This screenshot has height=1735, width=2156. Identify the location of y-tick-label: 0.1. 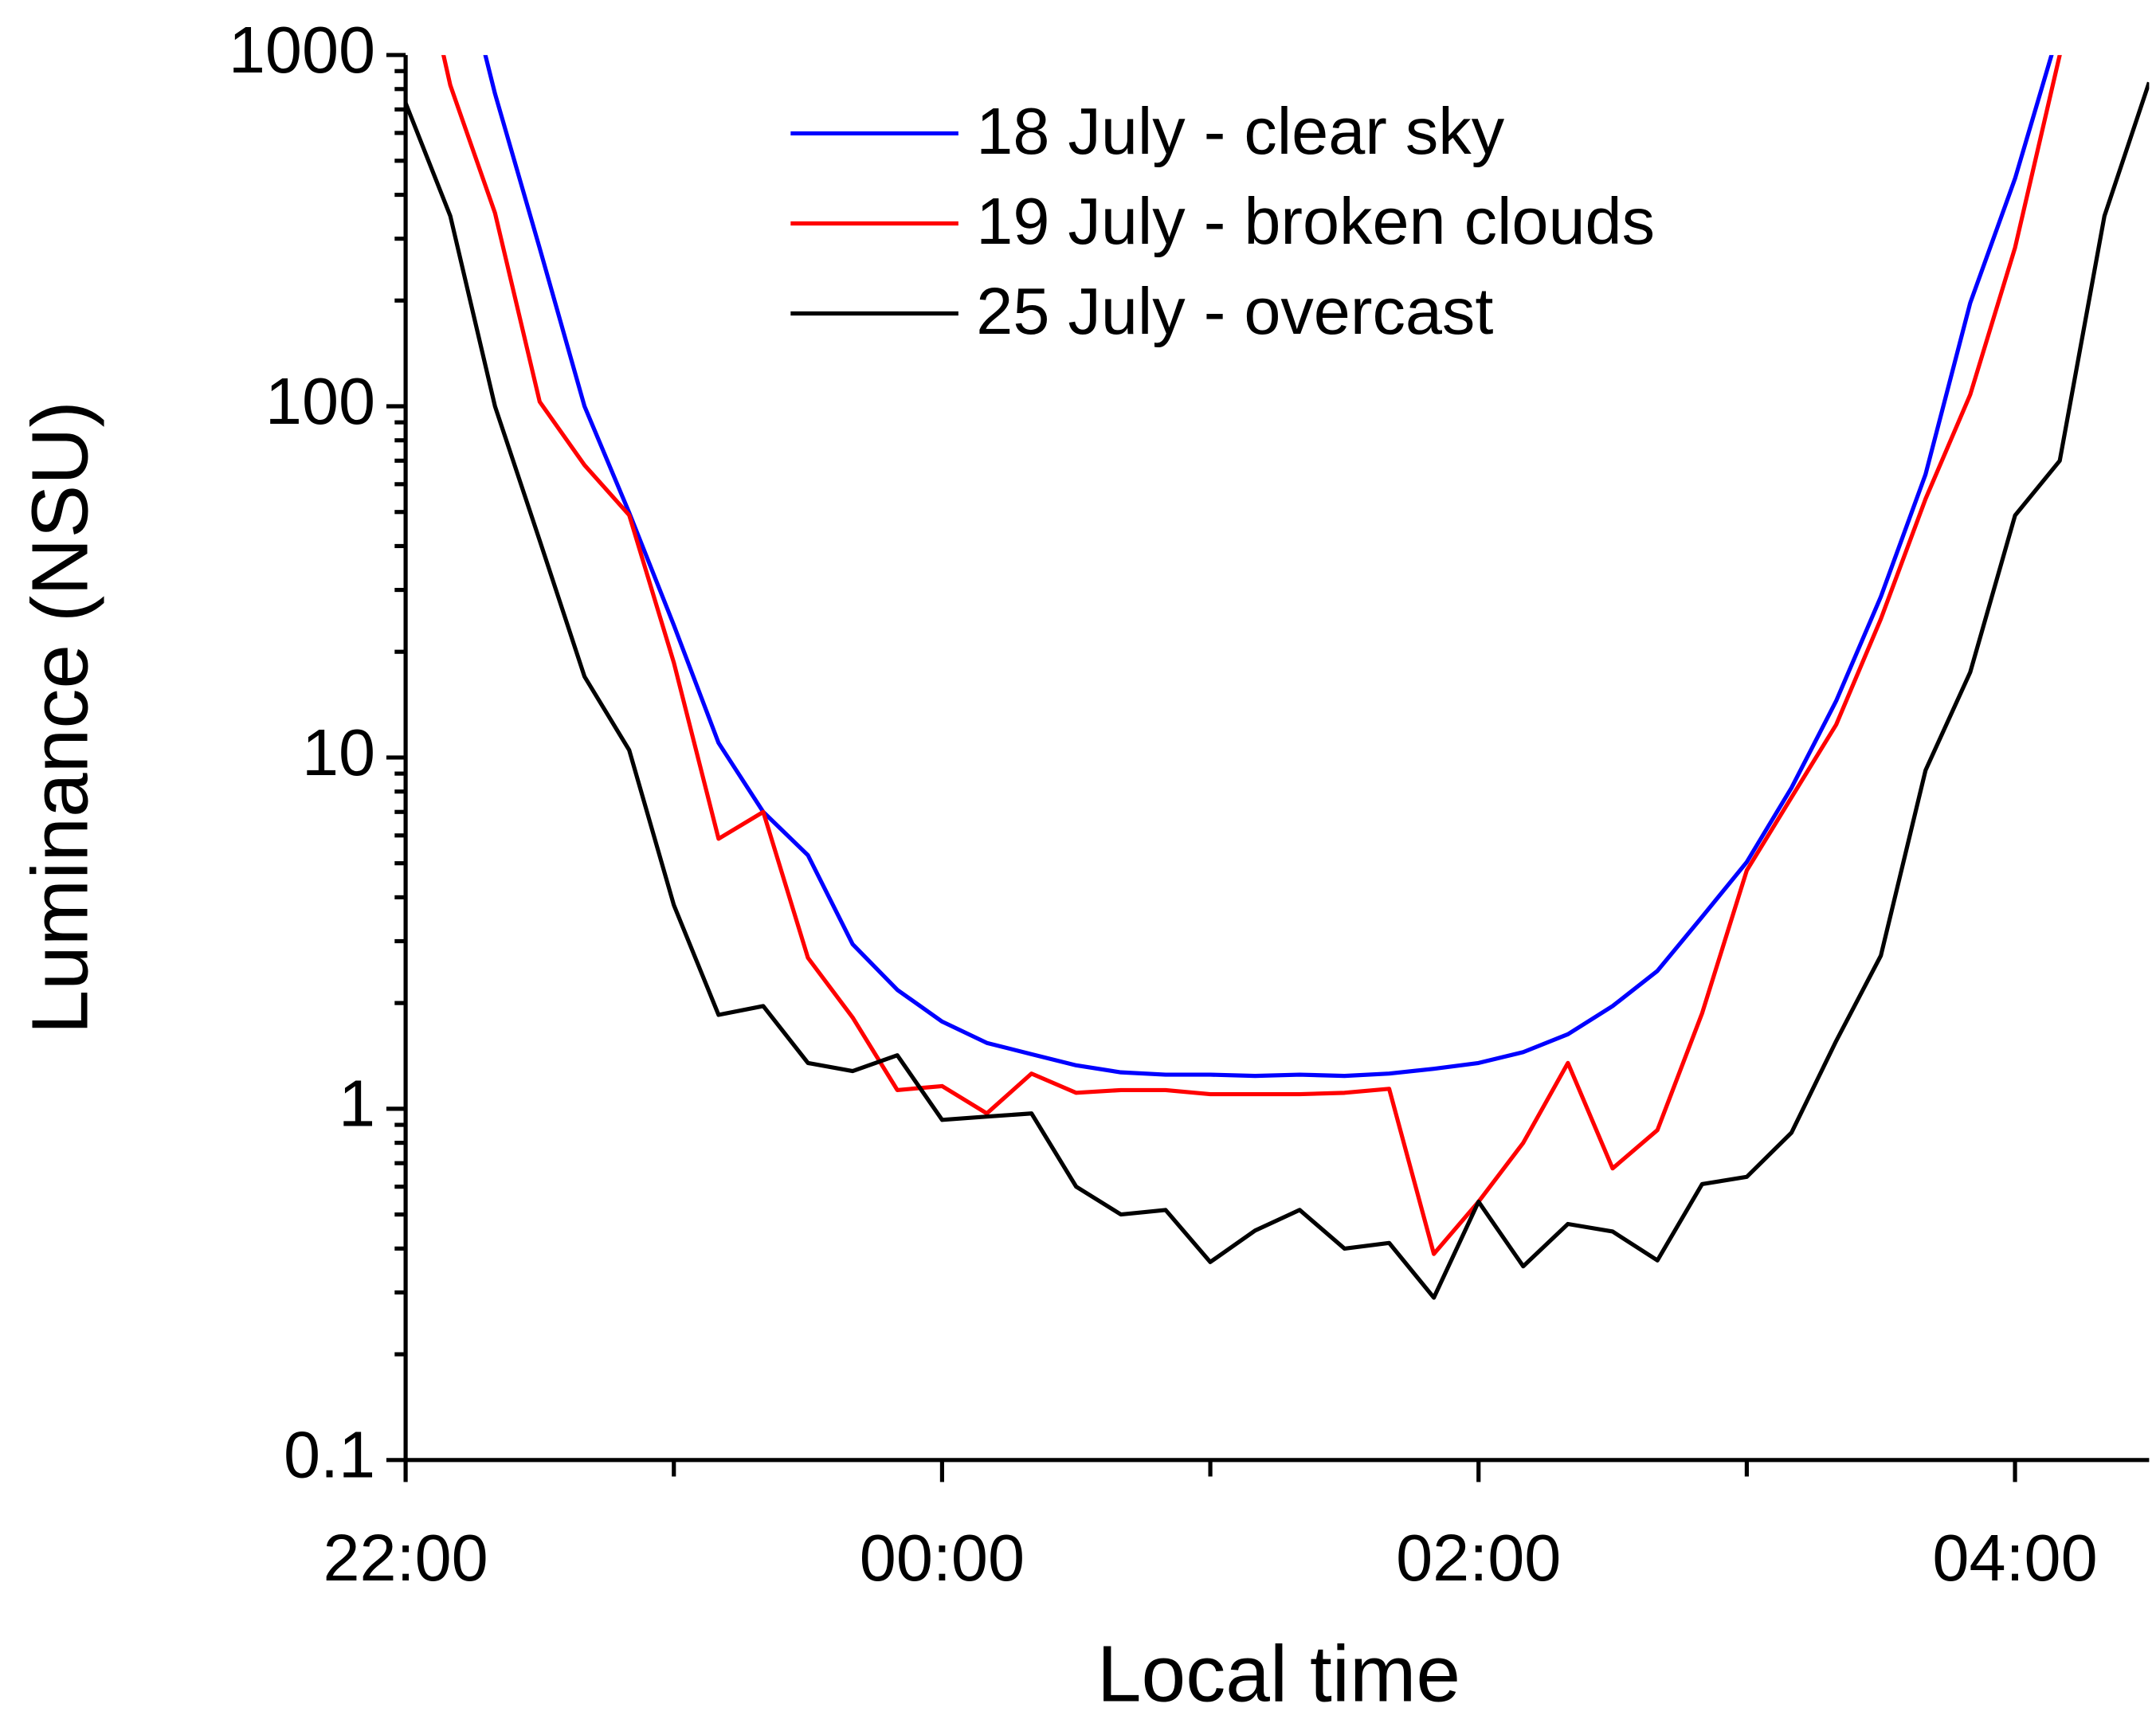
(329, 1455).